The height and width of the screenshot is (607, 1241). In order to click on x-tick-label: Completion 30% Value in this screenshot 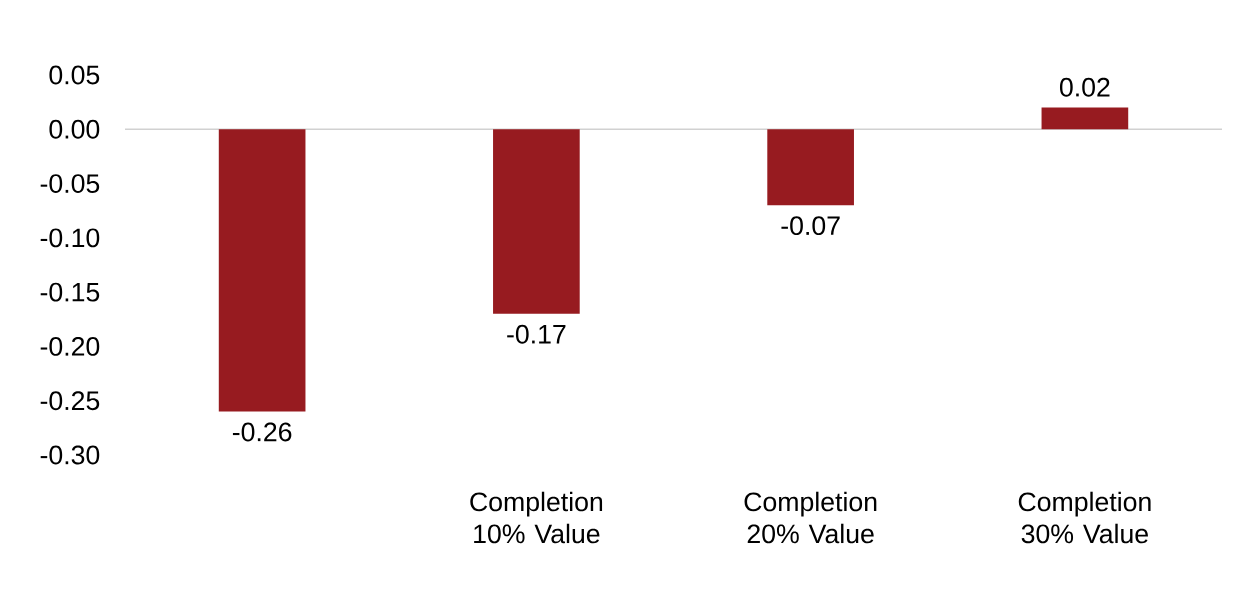, I will do `click(1084, 517)`.